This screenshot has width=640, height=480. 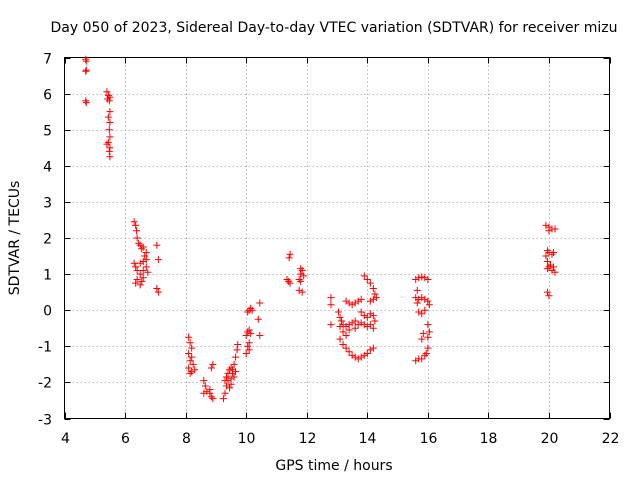 I want to click on y-tick-label: 4, so click(x=47, y=168).